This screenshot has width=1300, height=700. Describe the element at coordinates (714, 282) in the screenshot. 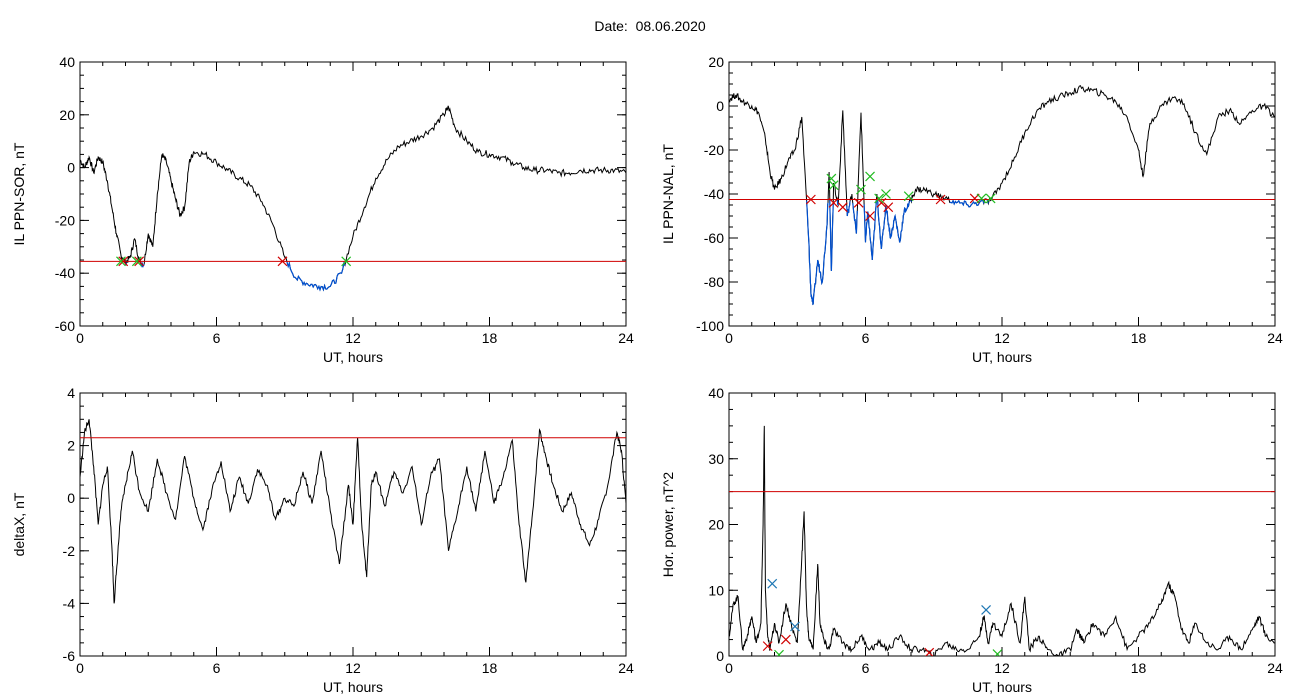

I see `y-tick-label: -80` at that location.